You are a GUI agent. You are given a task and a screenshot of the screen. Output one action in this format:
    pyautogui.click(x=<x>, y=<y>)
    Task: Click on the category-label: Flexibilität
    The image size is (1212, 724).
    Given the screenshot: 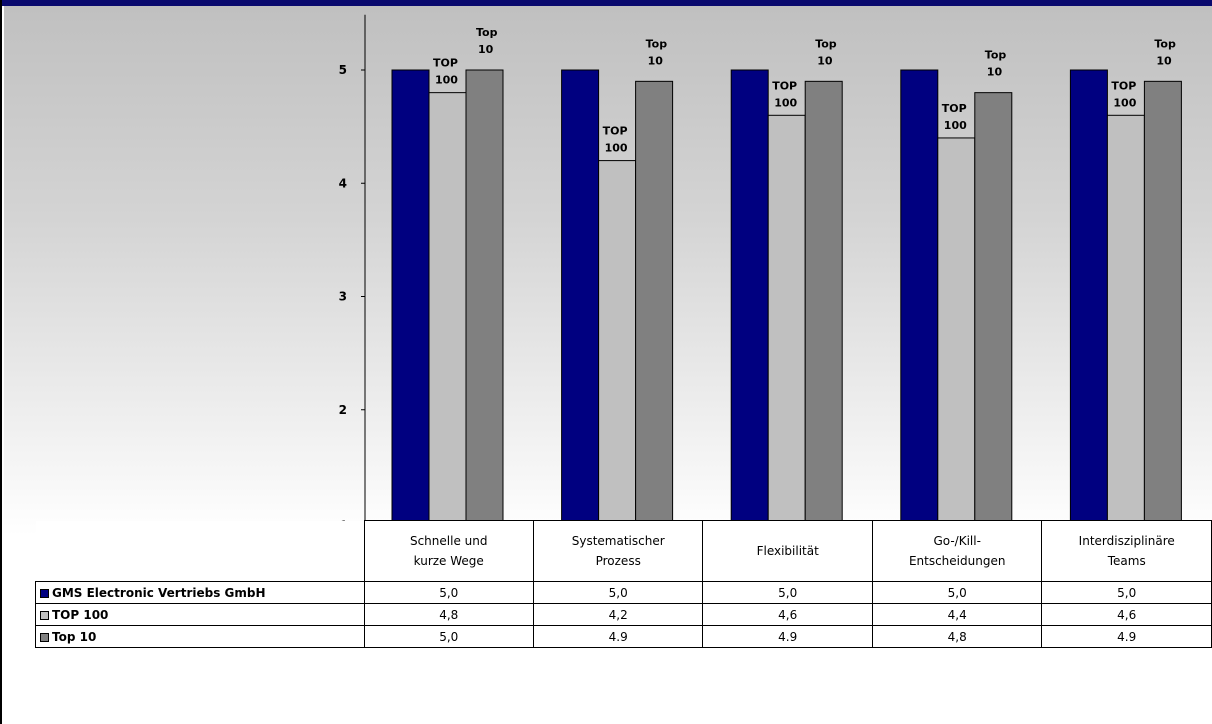 What is the action you would take?
    pyautogui.click(x=787, y=551)
    